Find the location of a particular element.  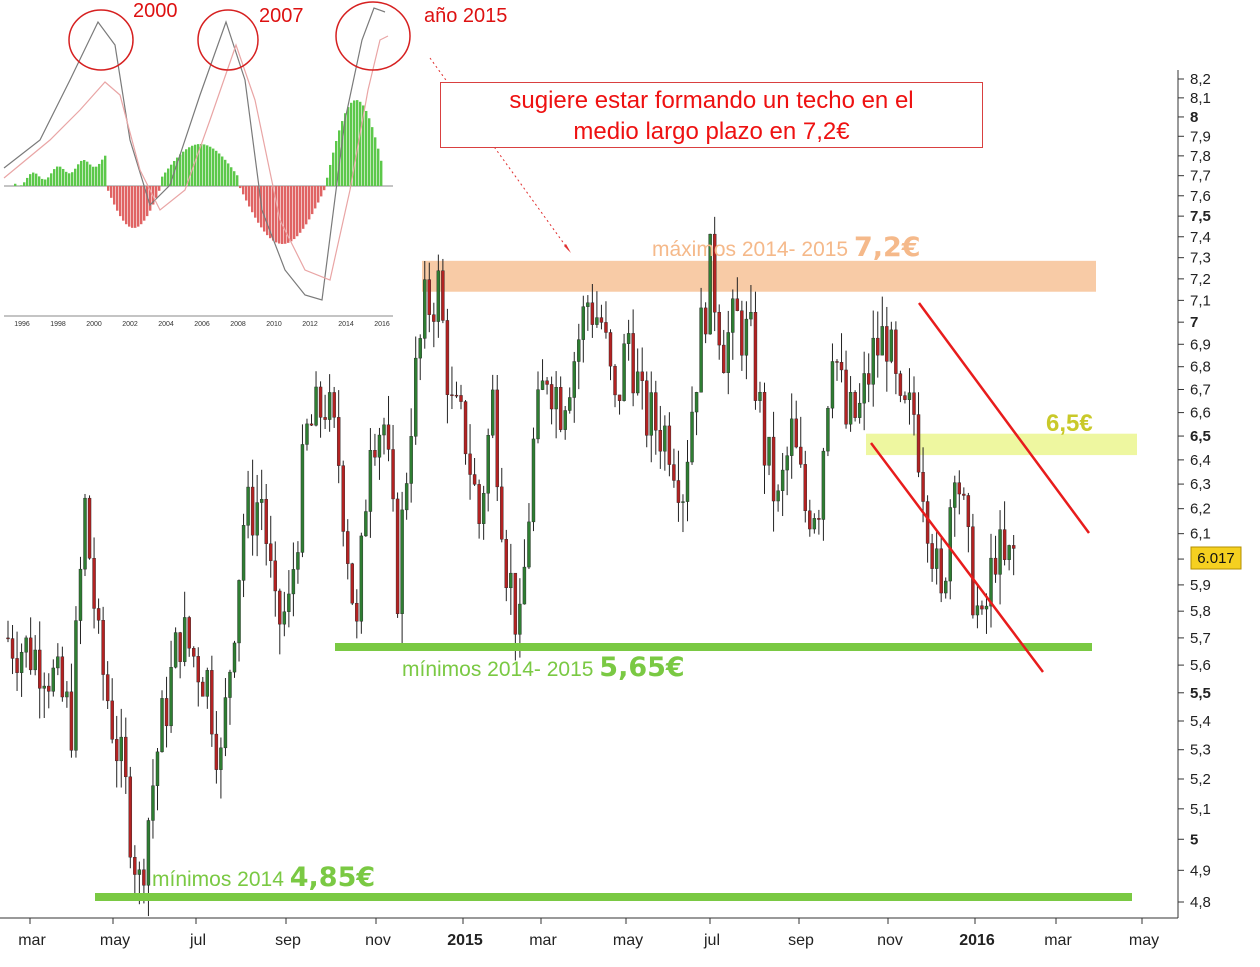

x-tick-label: 2015 is located at coordinates (465, 940).